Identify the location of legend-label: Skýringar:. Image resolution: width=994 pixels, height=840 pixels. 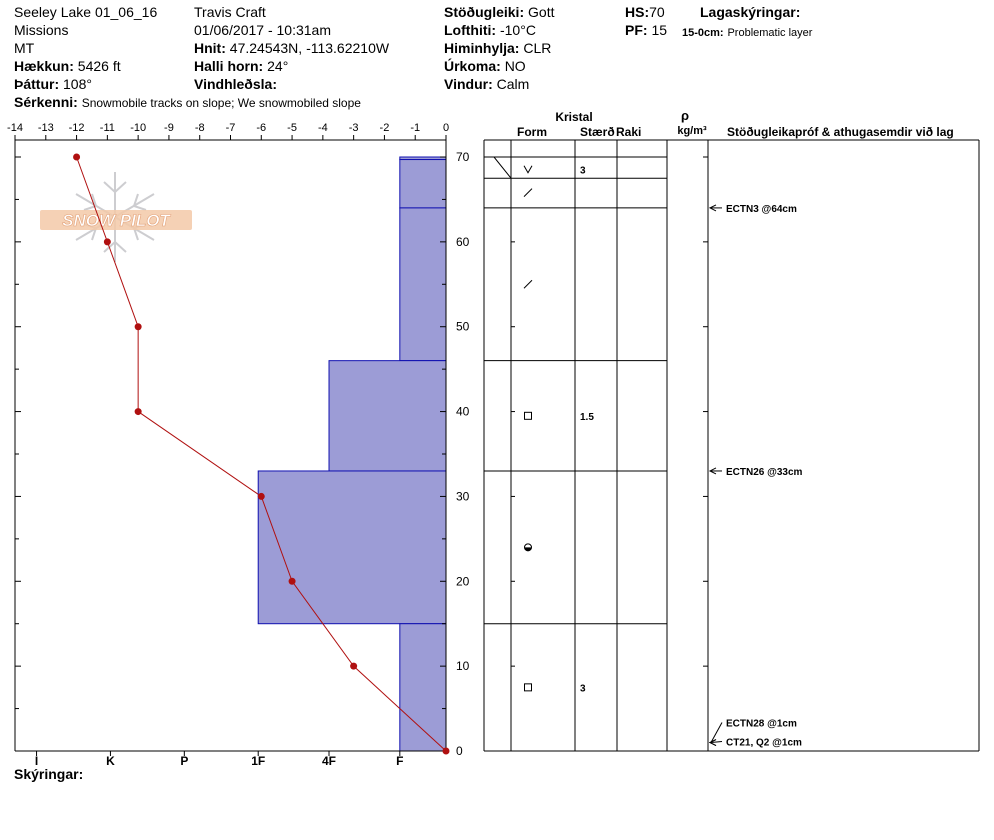
(49, 774).